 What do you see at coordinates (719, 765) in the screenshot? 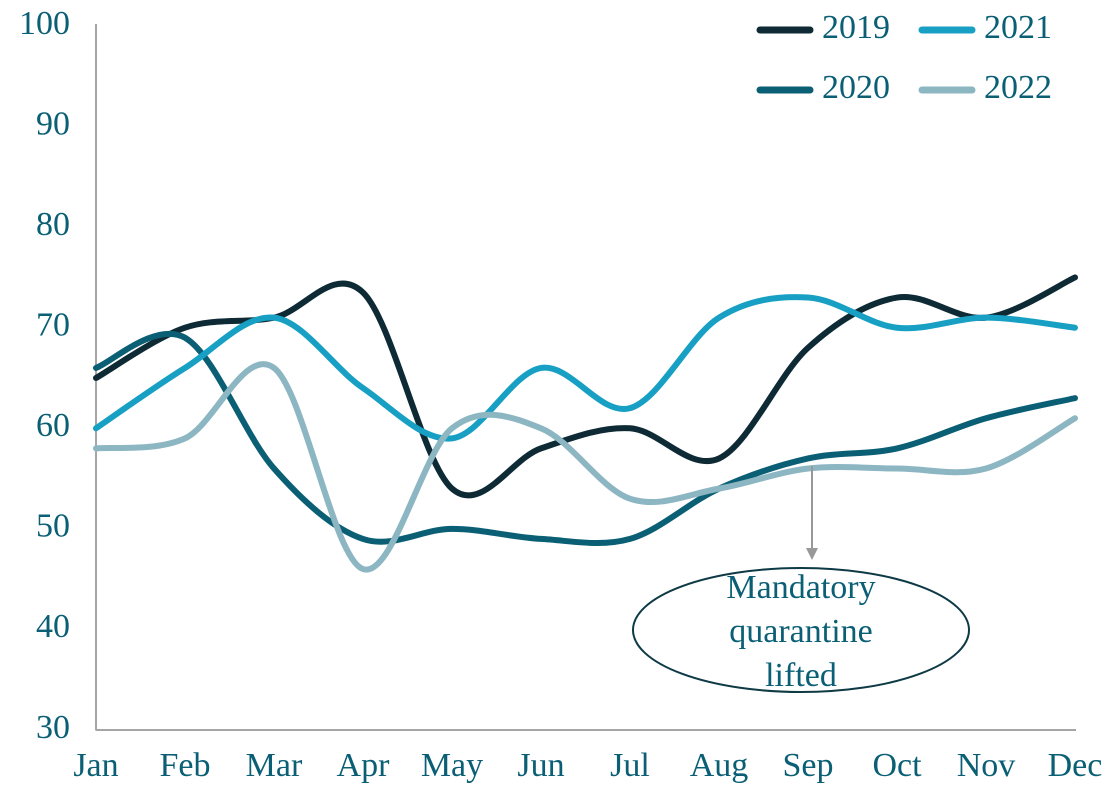
I see `x-tick-label: Aug` at bounding box center [719, 765].